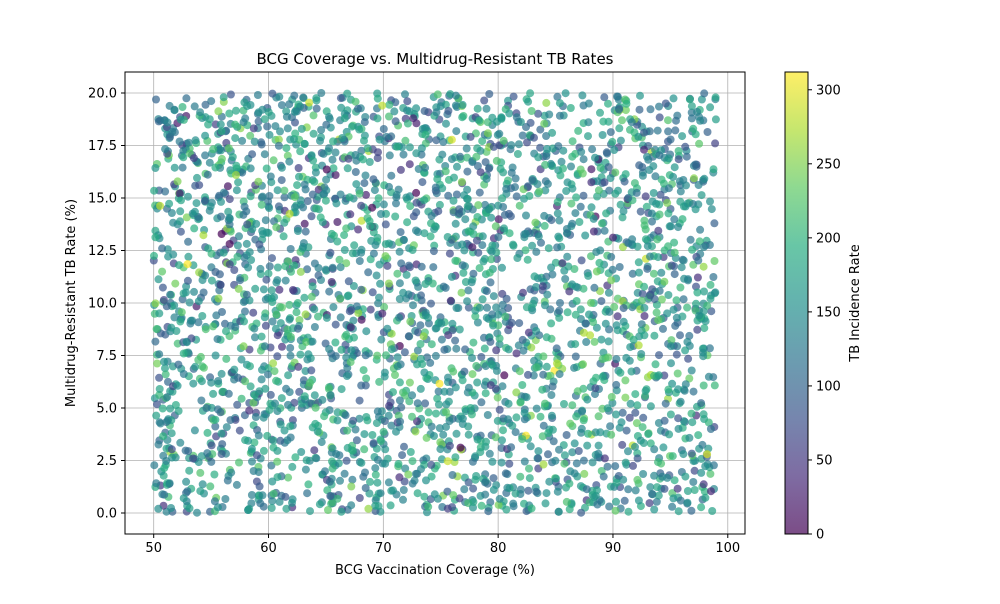  I want to click on colorbar-tick-label: 250, so click(828, 164).